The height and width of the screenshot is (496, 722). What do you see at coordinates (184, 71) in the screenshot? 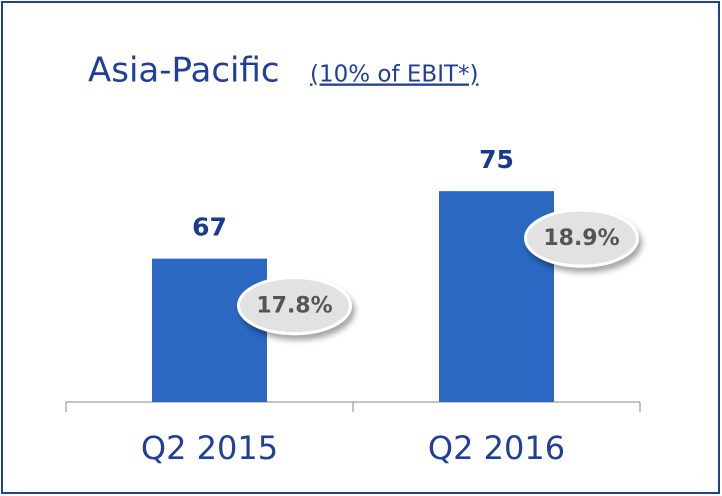
I see `chart-title: Asia-Pacific` at bounding box center [184, 71].